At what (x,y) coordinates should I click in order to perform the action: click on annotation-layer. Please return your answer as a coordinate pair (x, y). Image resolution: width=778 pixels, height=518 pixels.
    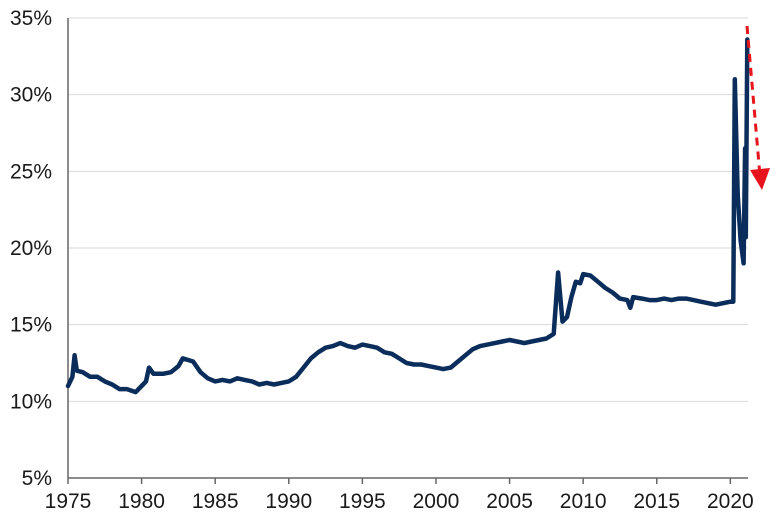
    Looking at the image, I should click on (757, 107).